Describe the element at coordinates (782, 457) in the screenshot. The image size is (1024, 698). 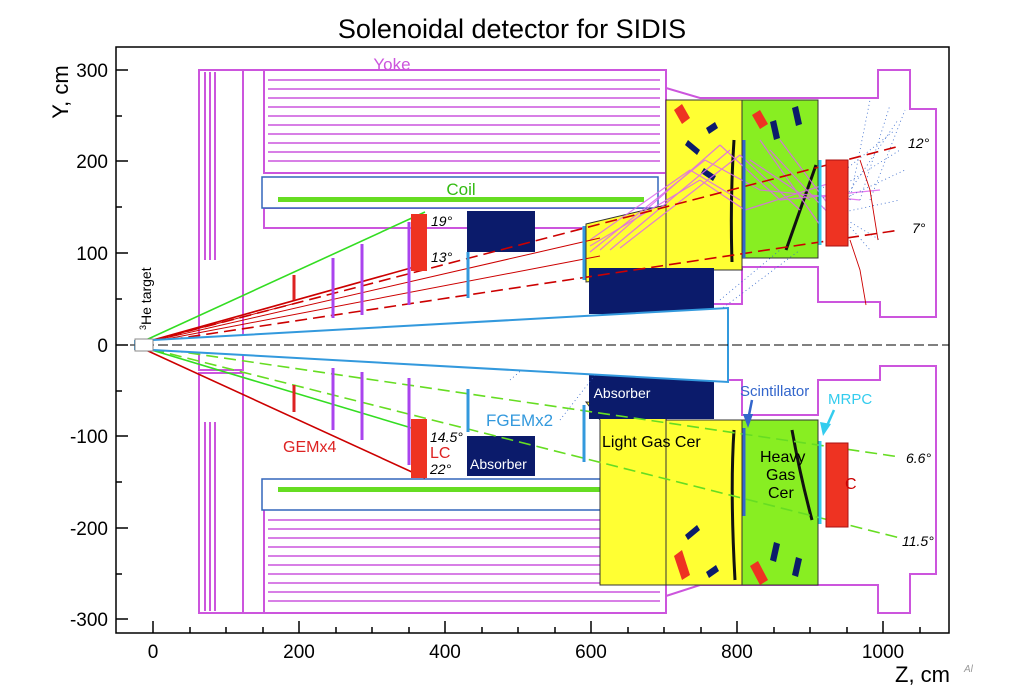
I see `heavy-gas-cer-label-1: Heavy` at that location.